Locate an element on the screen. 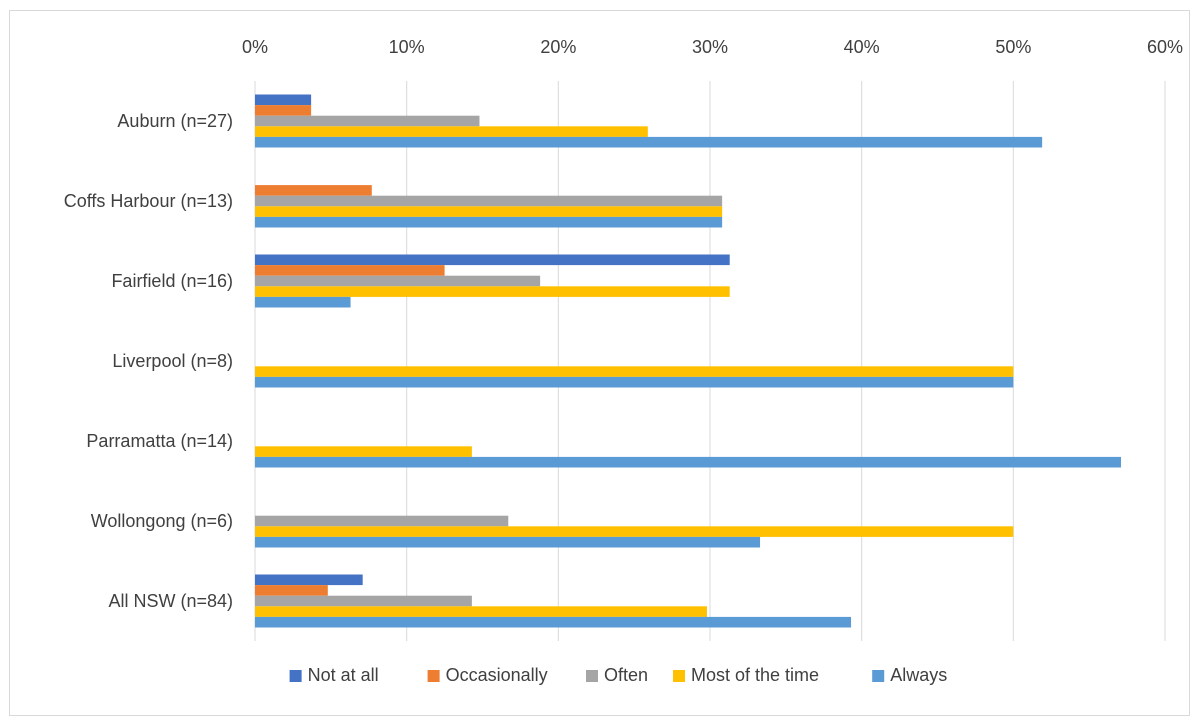  category-label: Fairfield (n=16) is located at coordinates (172, 281).